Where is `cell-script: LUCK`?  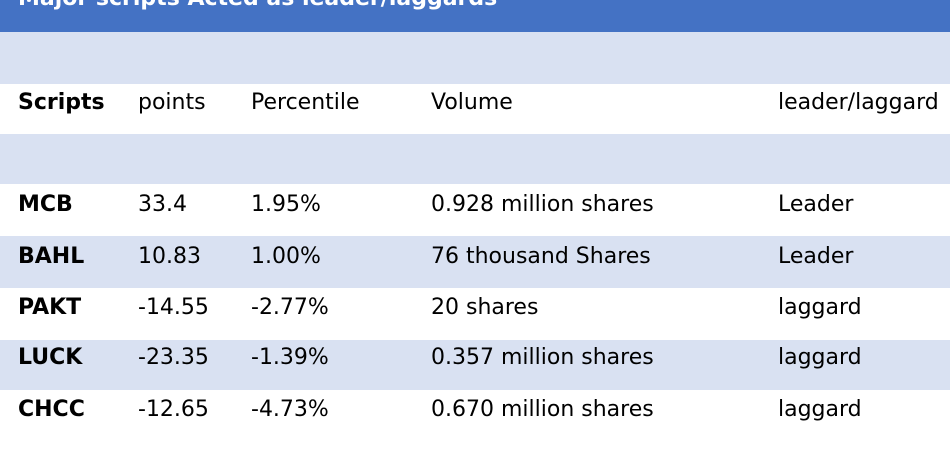 cell-script: LUCK is located at coordinates (50, 357).